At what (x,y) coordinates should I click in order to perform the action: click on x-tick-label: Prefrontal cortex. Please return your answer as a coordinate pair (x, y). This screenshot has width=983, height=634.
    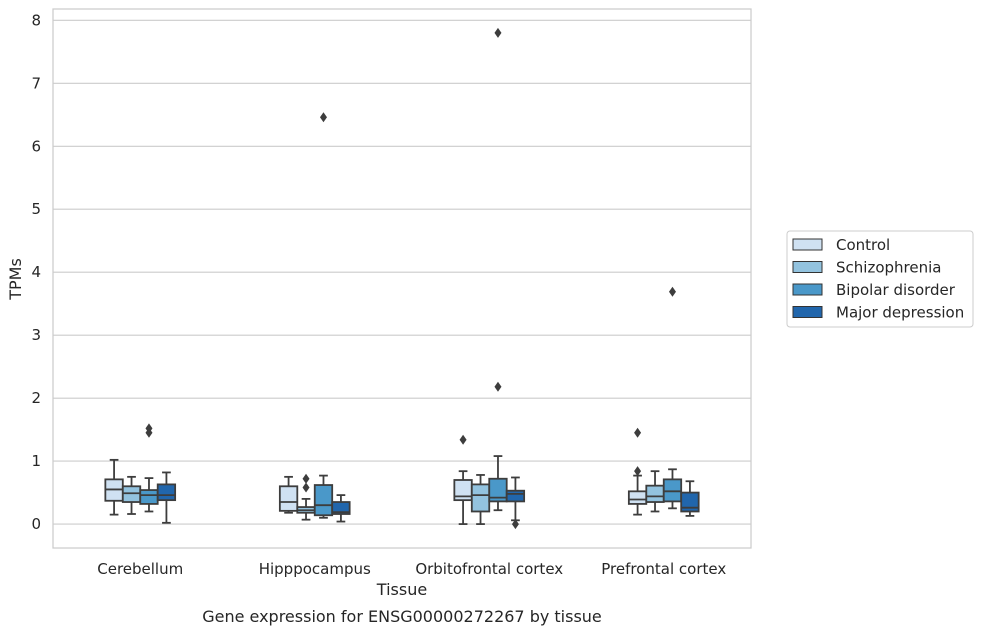
    Looking at the image, I should click on (663, 569).